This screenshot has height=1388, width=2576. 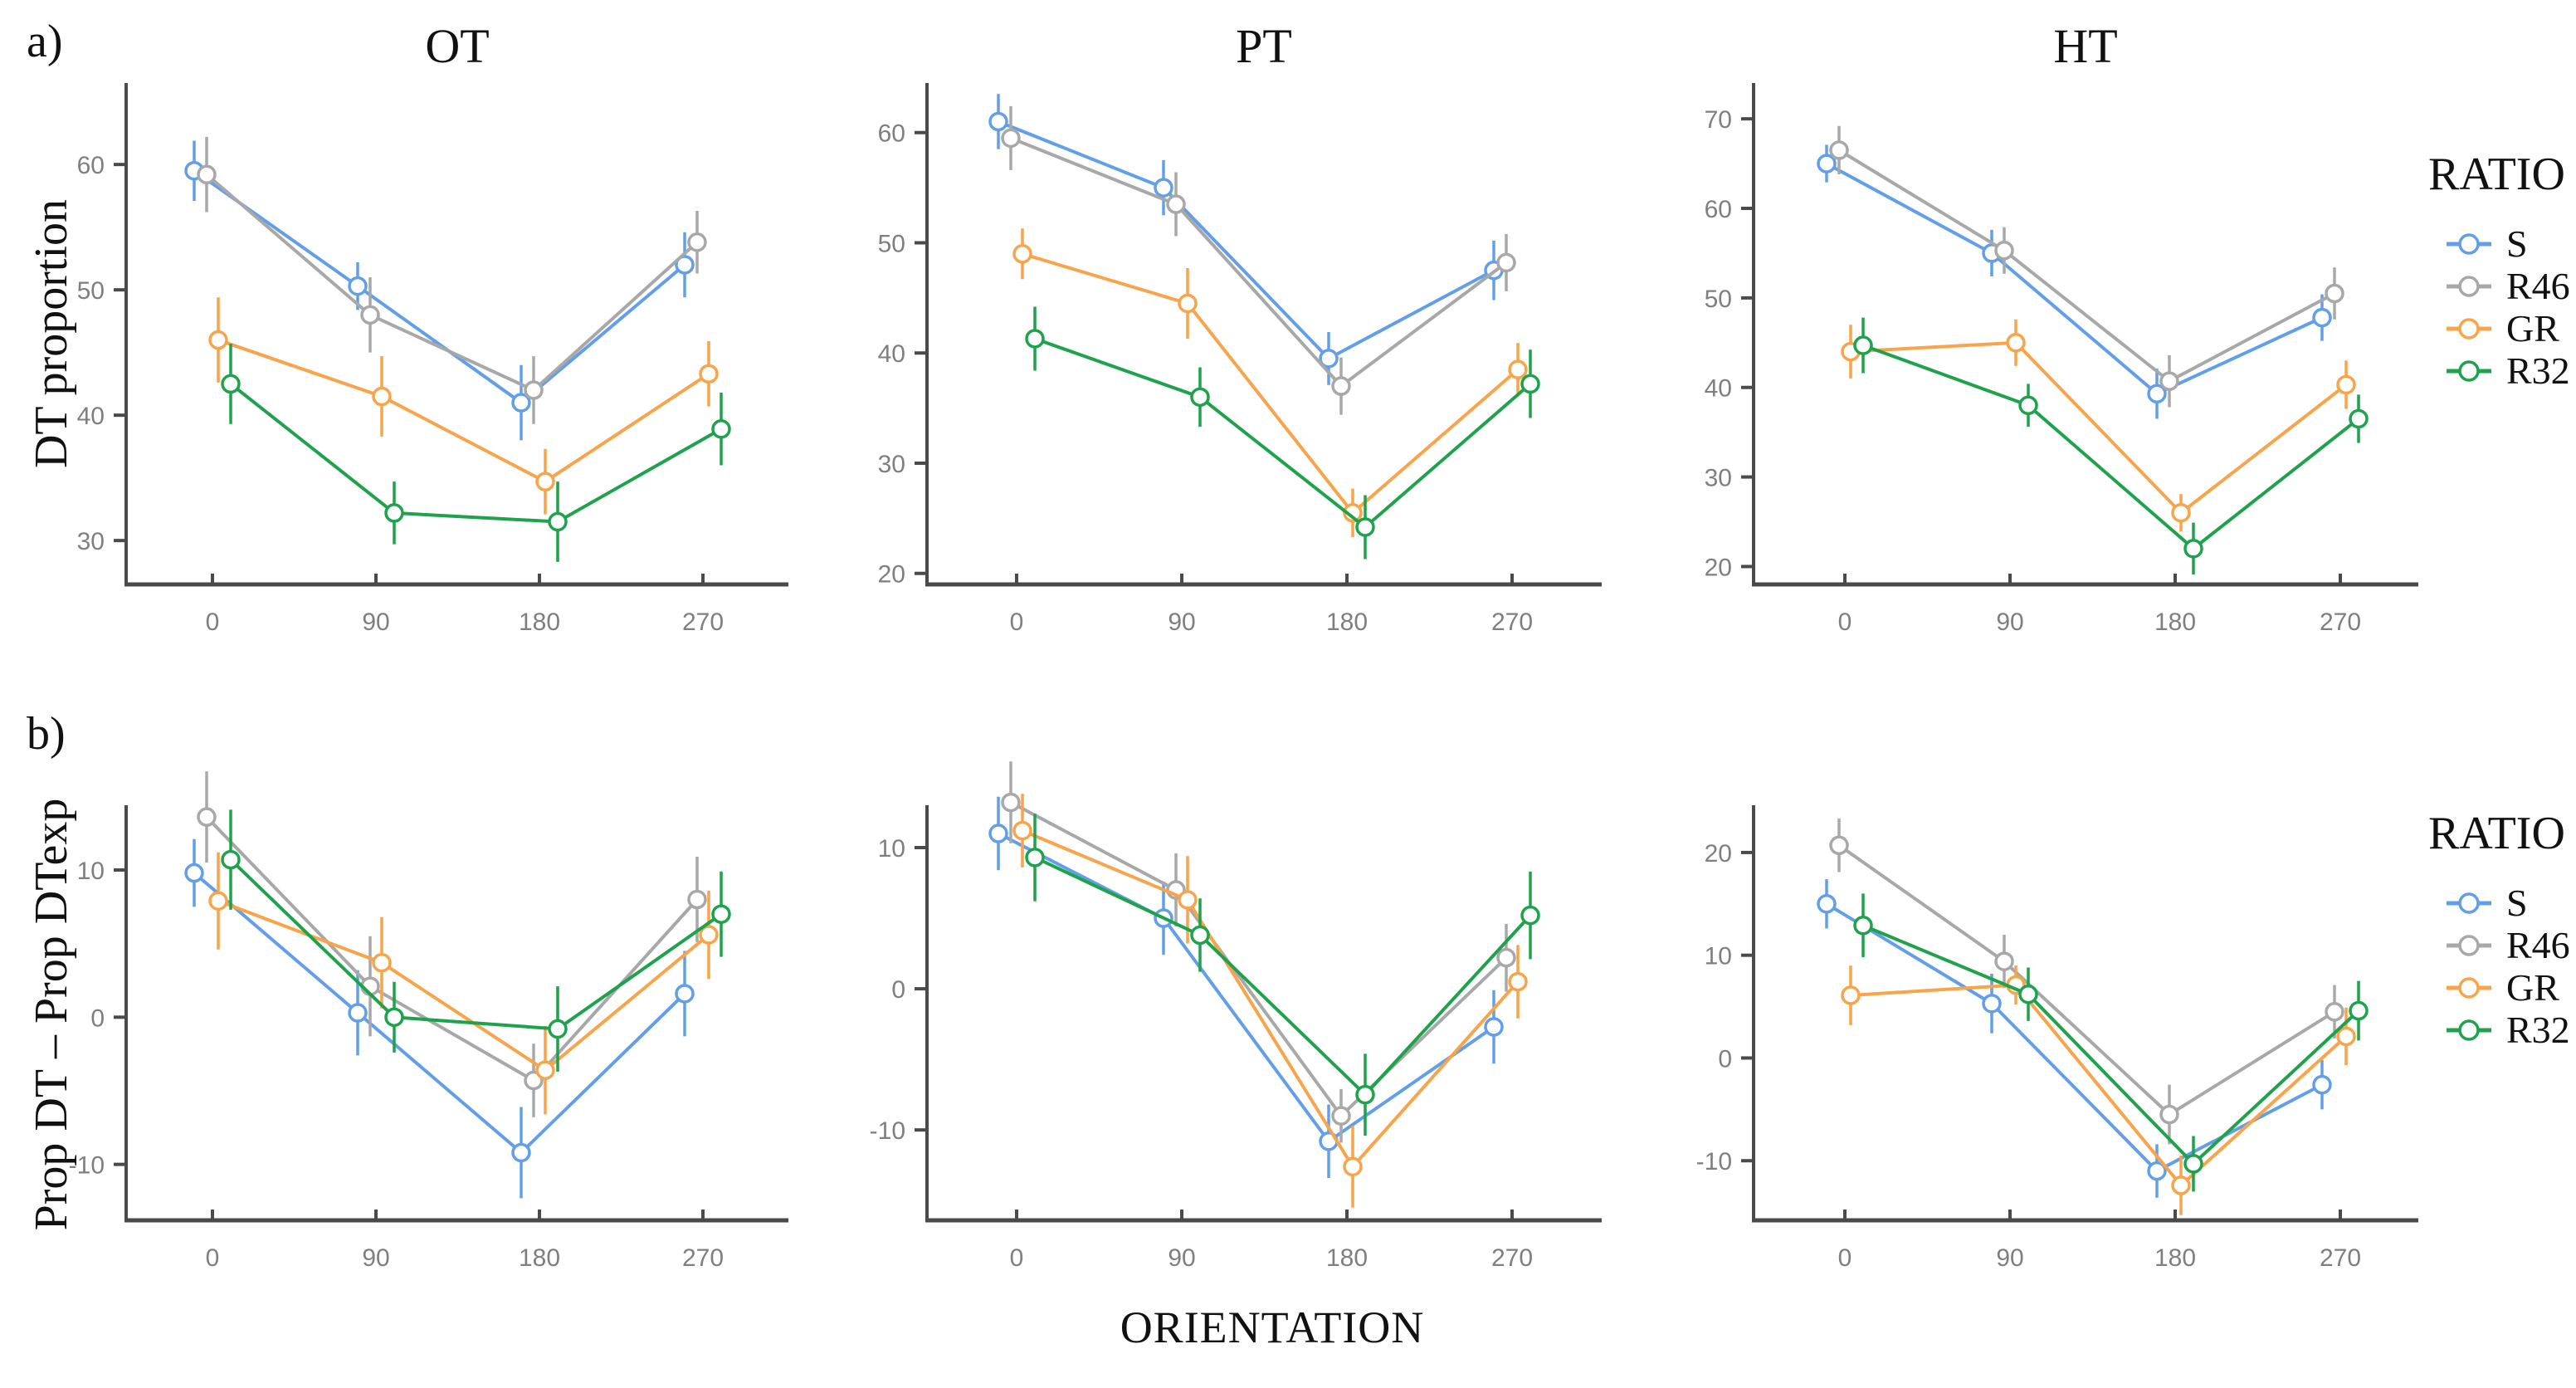 I want to click on legend-row-b: RATIO S R46 GR R32, so click(x=2502, y=929).